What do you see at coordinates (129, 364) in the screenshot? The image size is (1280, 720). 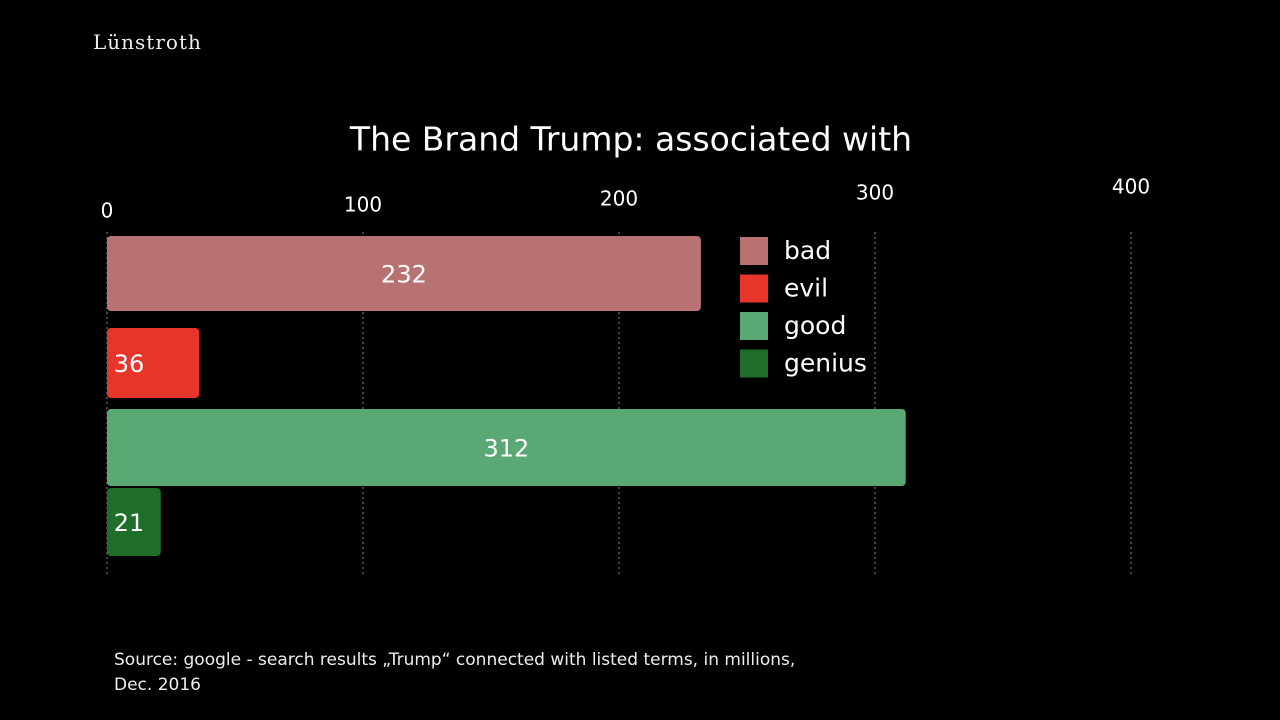 I see `value-label: 36` at bounding box center [129, 364].